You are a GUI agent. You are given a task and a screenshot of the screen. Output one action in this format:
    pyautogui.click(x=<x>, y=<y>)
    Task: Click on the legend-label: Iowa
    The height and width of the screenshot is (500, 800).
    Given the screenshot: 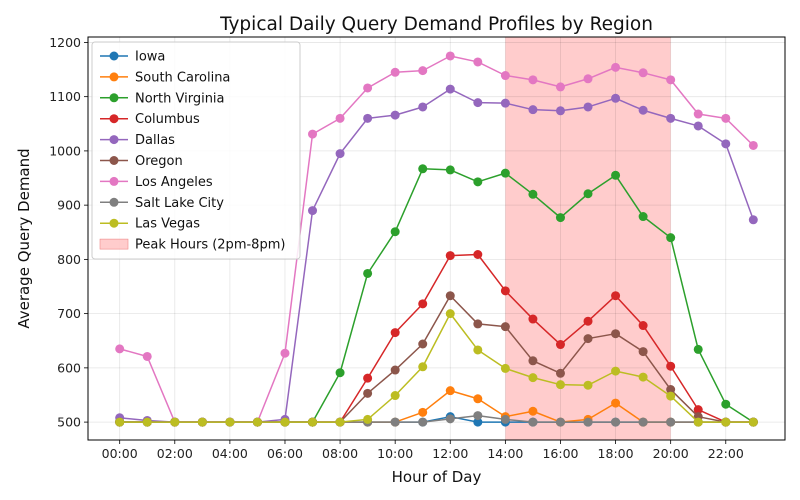 What is the action you would take?
    pyautogui.click(x=150, y=57)
    